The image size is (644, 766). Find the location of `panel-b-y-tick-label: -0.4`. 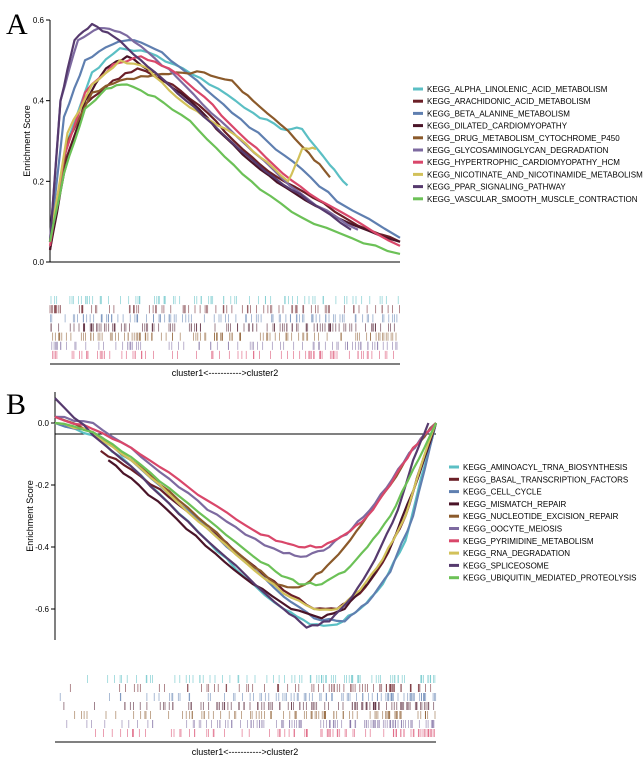

panel-b-y-tick-label: -0.4 is located at coordinates (42, 547).